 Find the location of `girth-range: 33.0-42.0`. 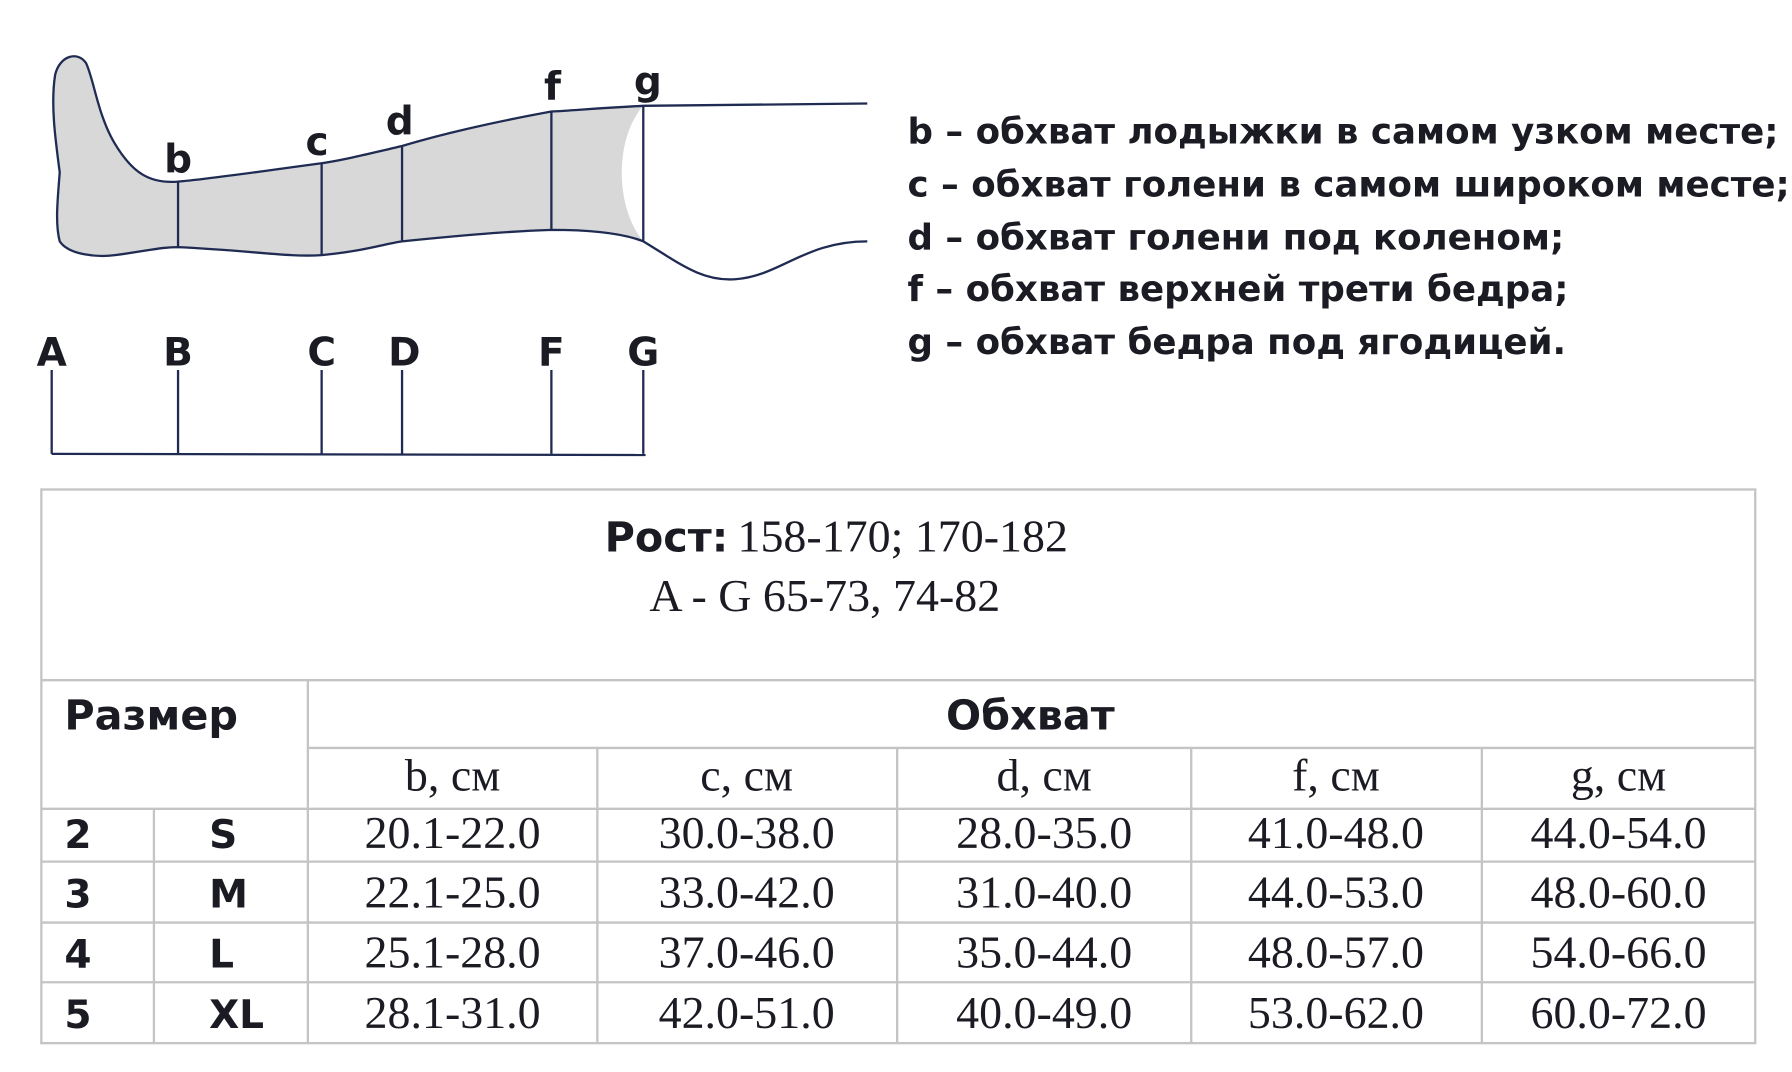

girth-range: 33.0-42.0 is located at coordinates (747, 892).